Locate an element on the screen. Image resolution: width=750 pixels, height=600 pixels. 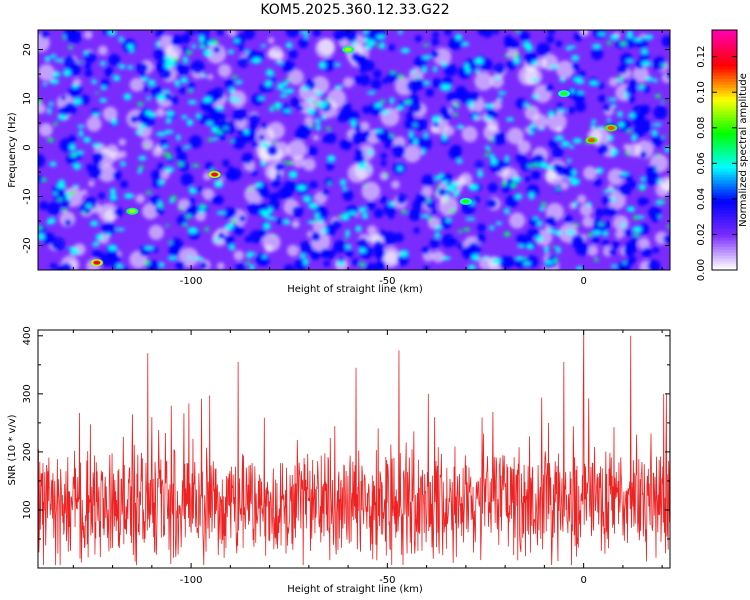
colorbar-tick-label: 0.00 is located at coordinates (701, 270).